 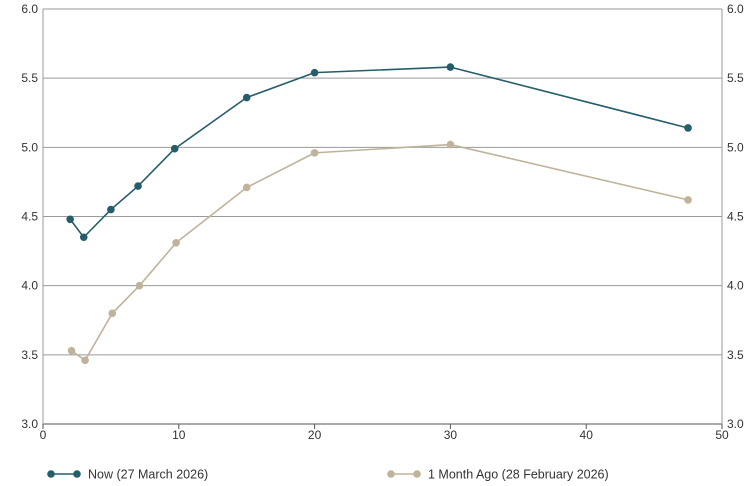 I want to click on y-tick-right-4: 5.0, so click(x=735, y=147).